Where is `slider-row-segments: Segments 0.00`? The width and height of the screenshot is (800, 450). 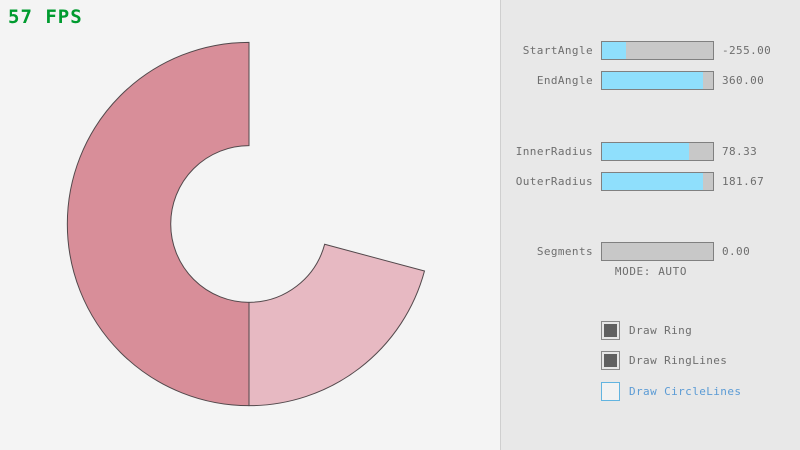
slider-row-segments: Segments 0.00 is located at coordinates (650, 251).